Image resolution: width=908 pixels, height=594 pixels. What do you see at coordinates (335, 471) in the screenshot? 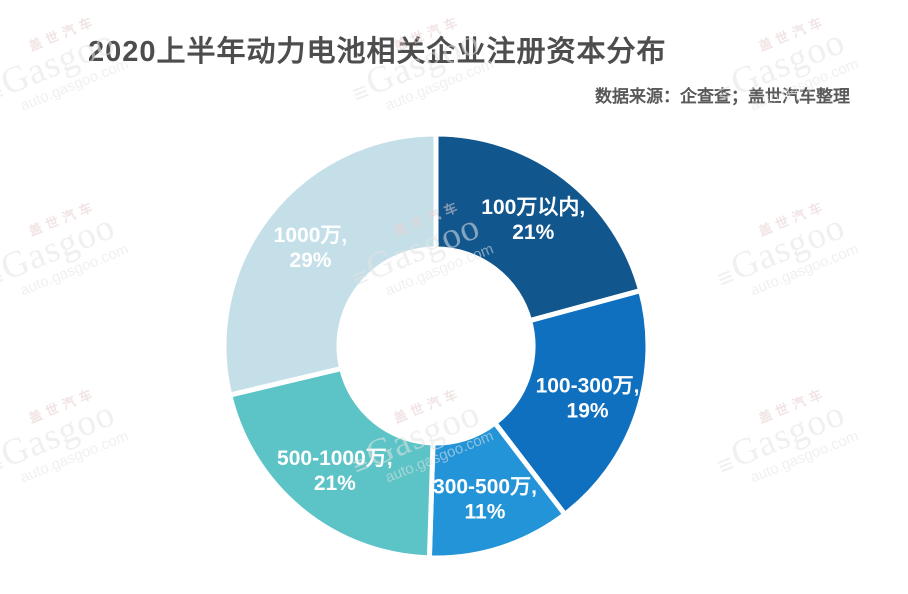
I see `slice-label-3: 500-1000万, 21%` at bounding box center [335, 471].